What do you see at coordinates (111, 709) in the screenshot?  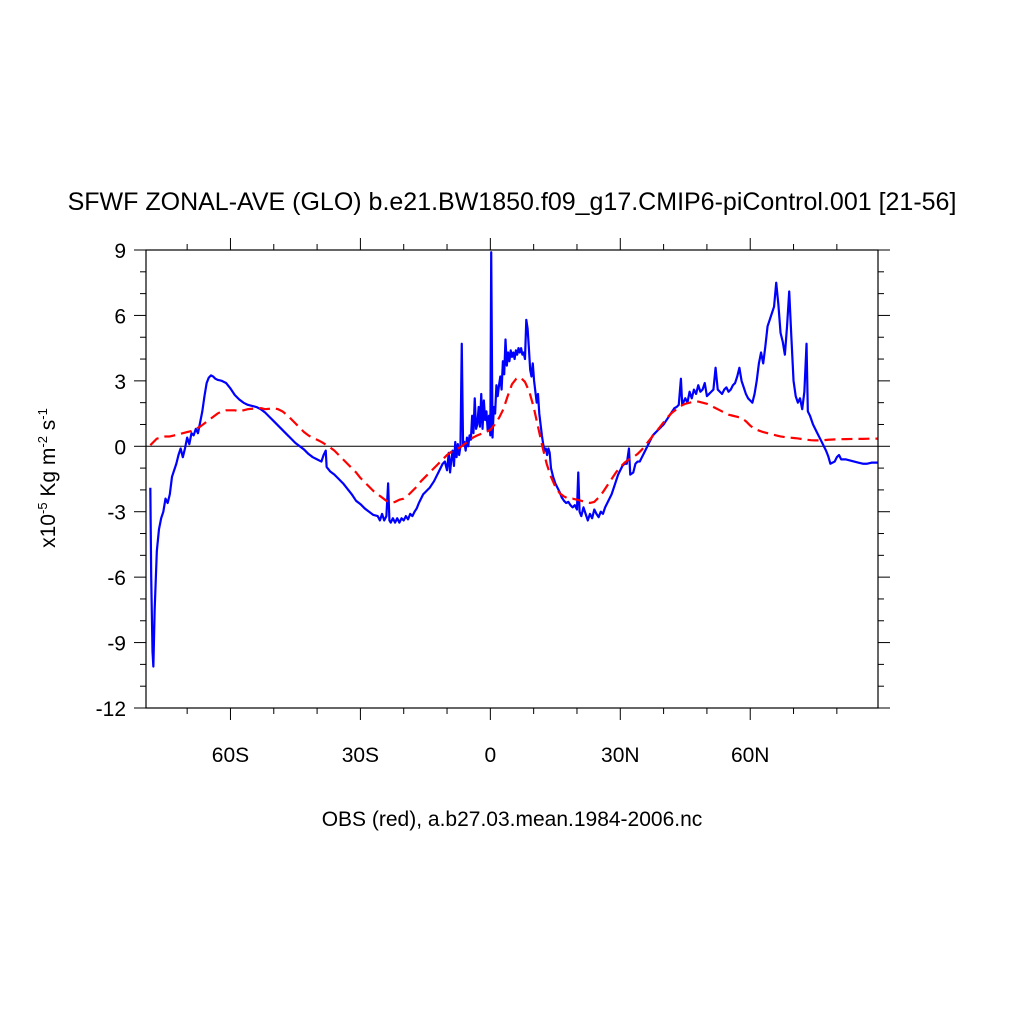 I see `y-tick-label: -12` at bounding box center [111, 709].